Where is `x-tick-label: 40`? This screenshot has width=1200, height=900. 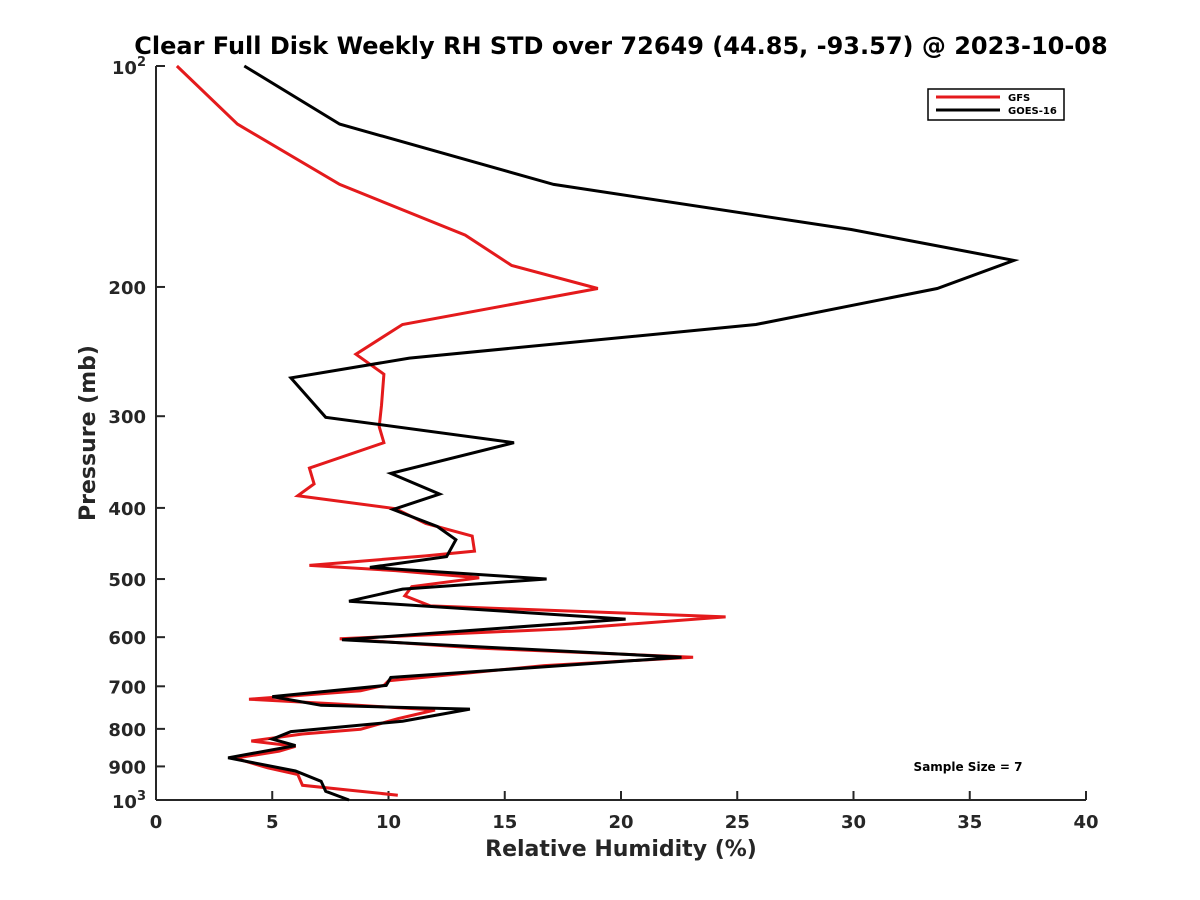
x-tick-label: 40 is located at coordinates (1085, 822).